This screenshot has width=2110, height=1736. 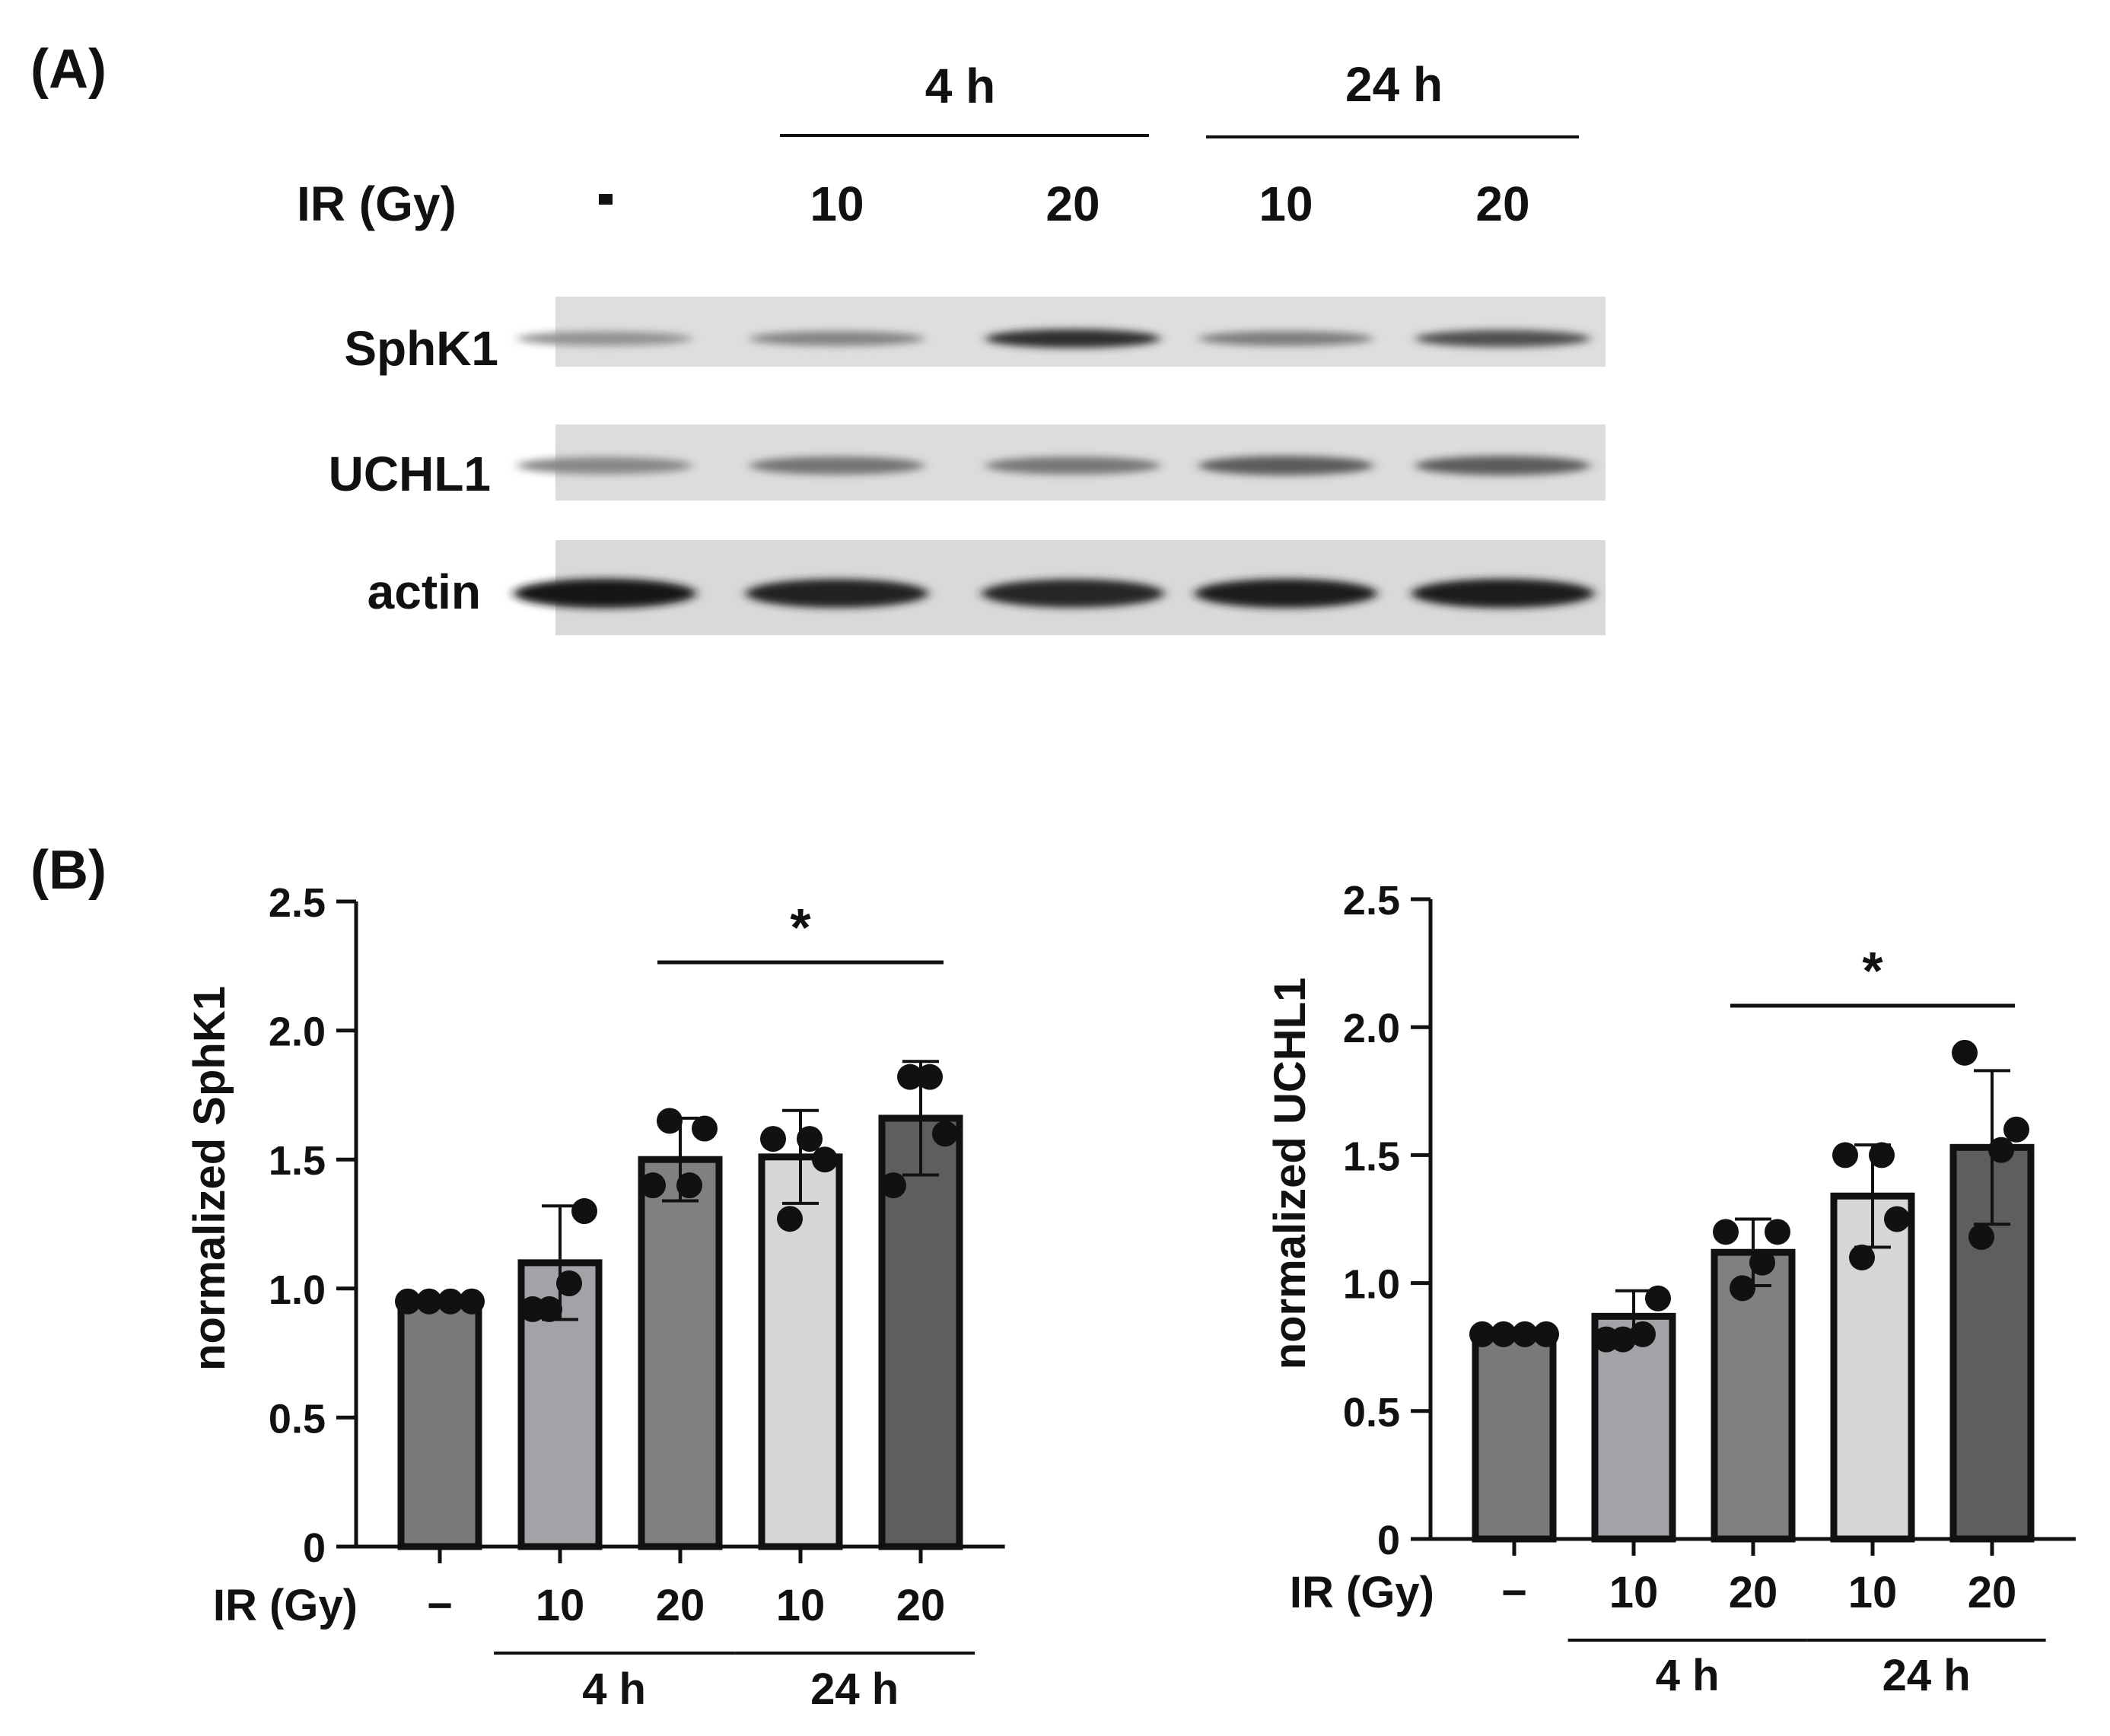 I want to click on bands-actin, so click(x=1054, y=593).